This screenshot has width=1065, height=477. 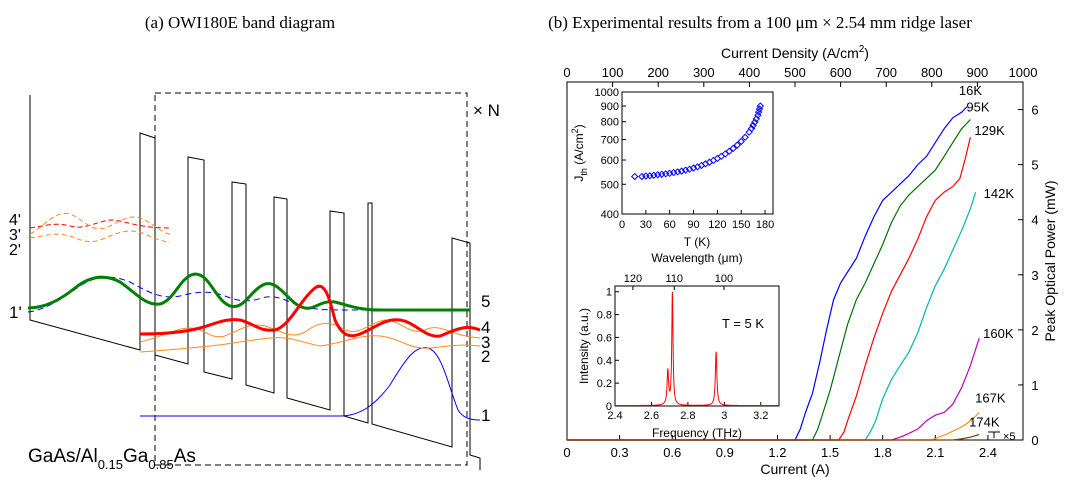 What do you see at coordinates (485, 415) in the screenshot?
I see `state-label-1: 1` at bounding box center [485, 415].